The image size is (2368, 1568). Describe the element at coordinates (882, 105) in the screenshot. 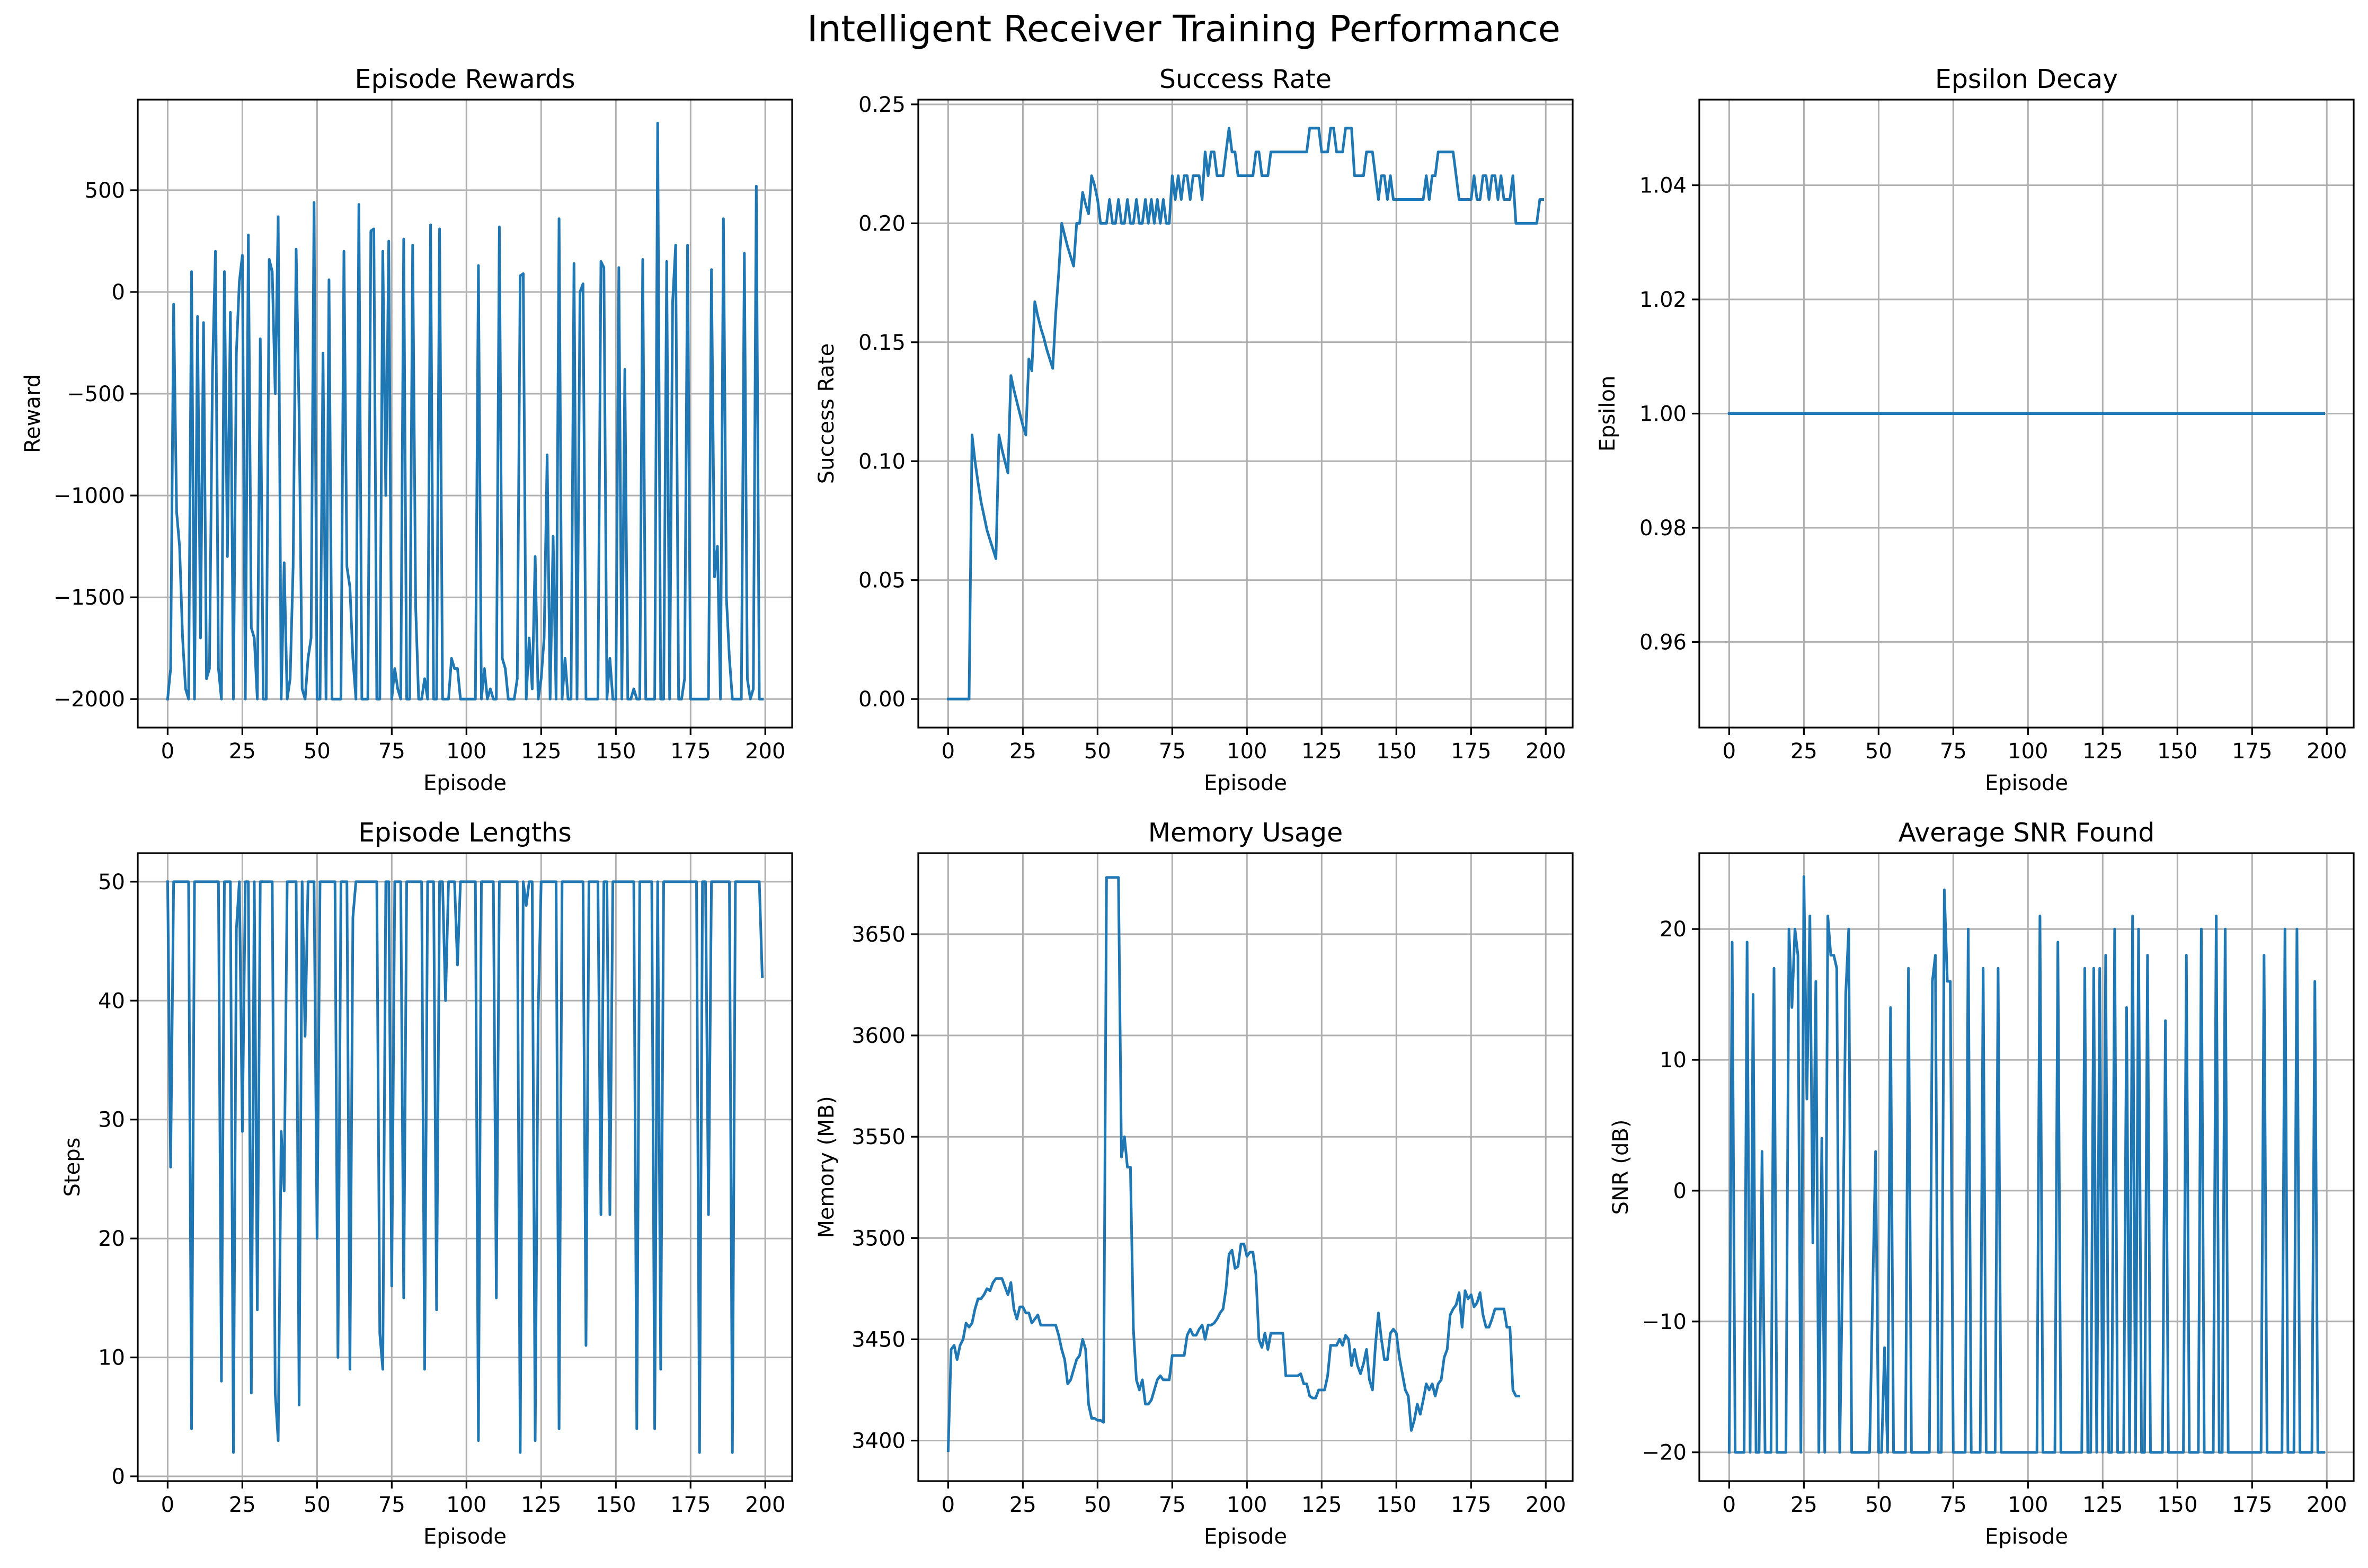

I see `y-tick-label: 0.25` at that location.